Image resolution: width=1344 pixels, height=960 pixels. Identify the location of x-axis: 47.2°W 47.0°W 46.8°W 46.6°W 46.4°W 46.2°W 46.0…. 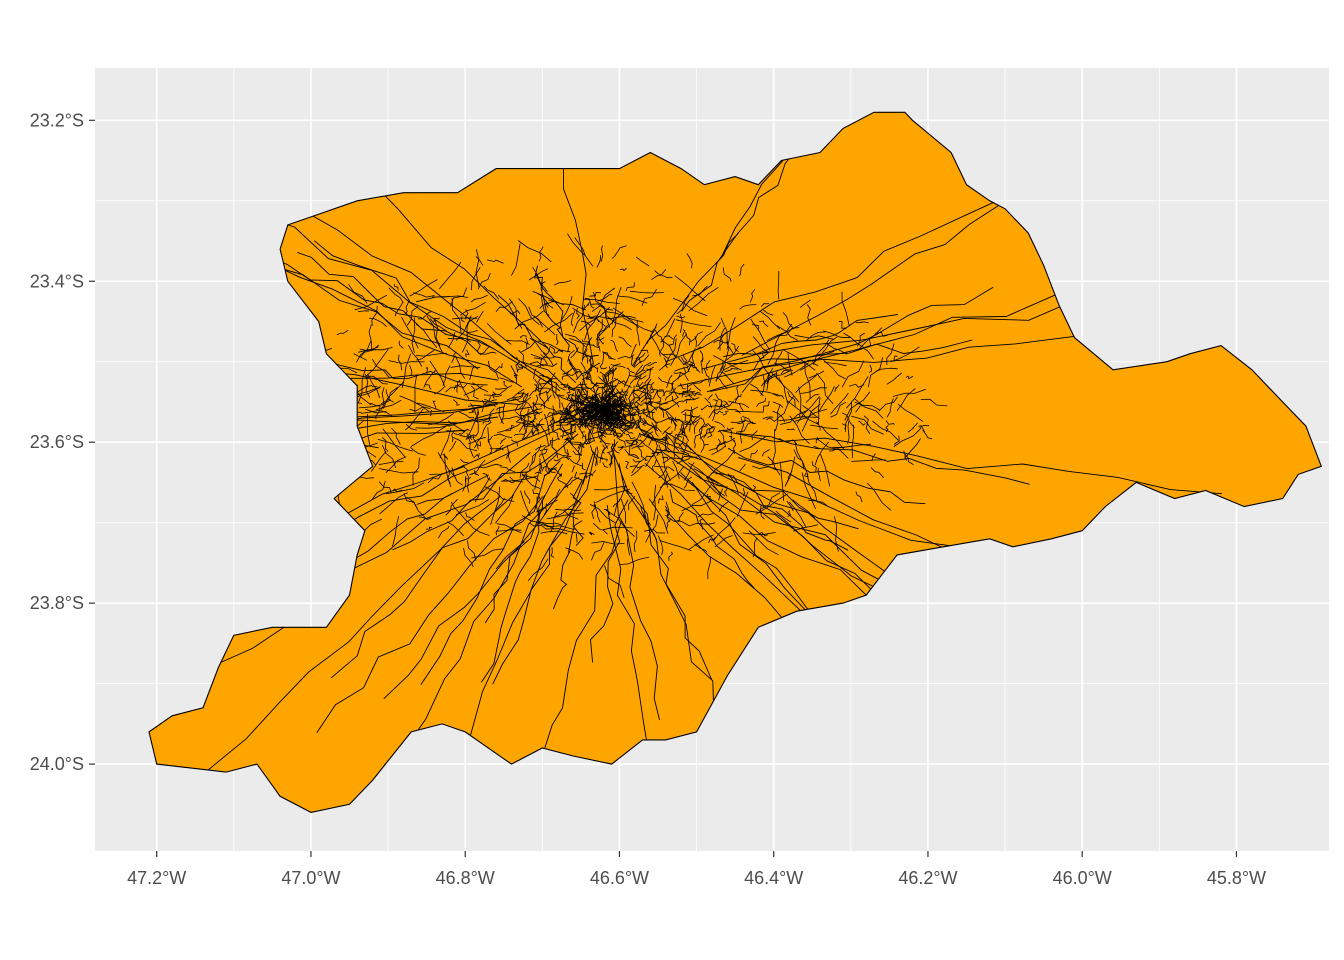
(696, 869).